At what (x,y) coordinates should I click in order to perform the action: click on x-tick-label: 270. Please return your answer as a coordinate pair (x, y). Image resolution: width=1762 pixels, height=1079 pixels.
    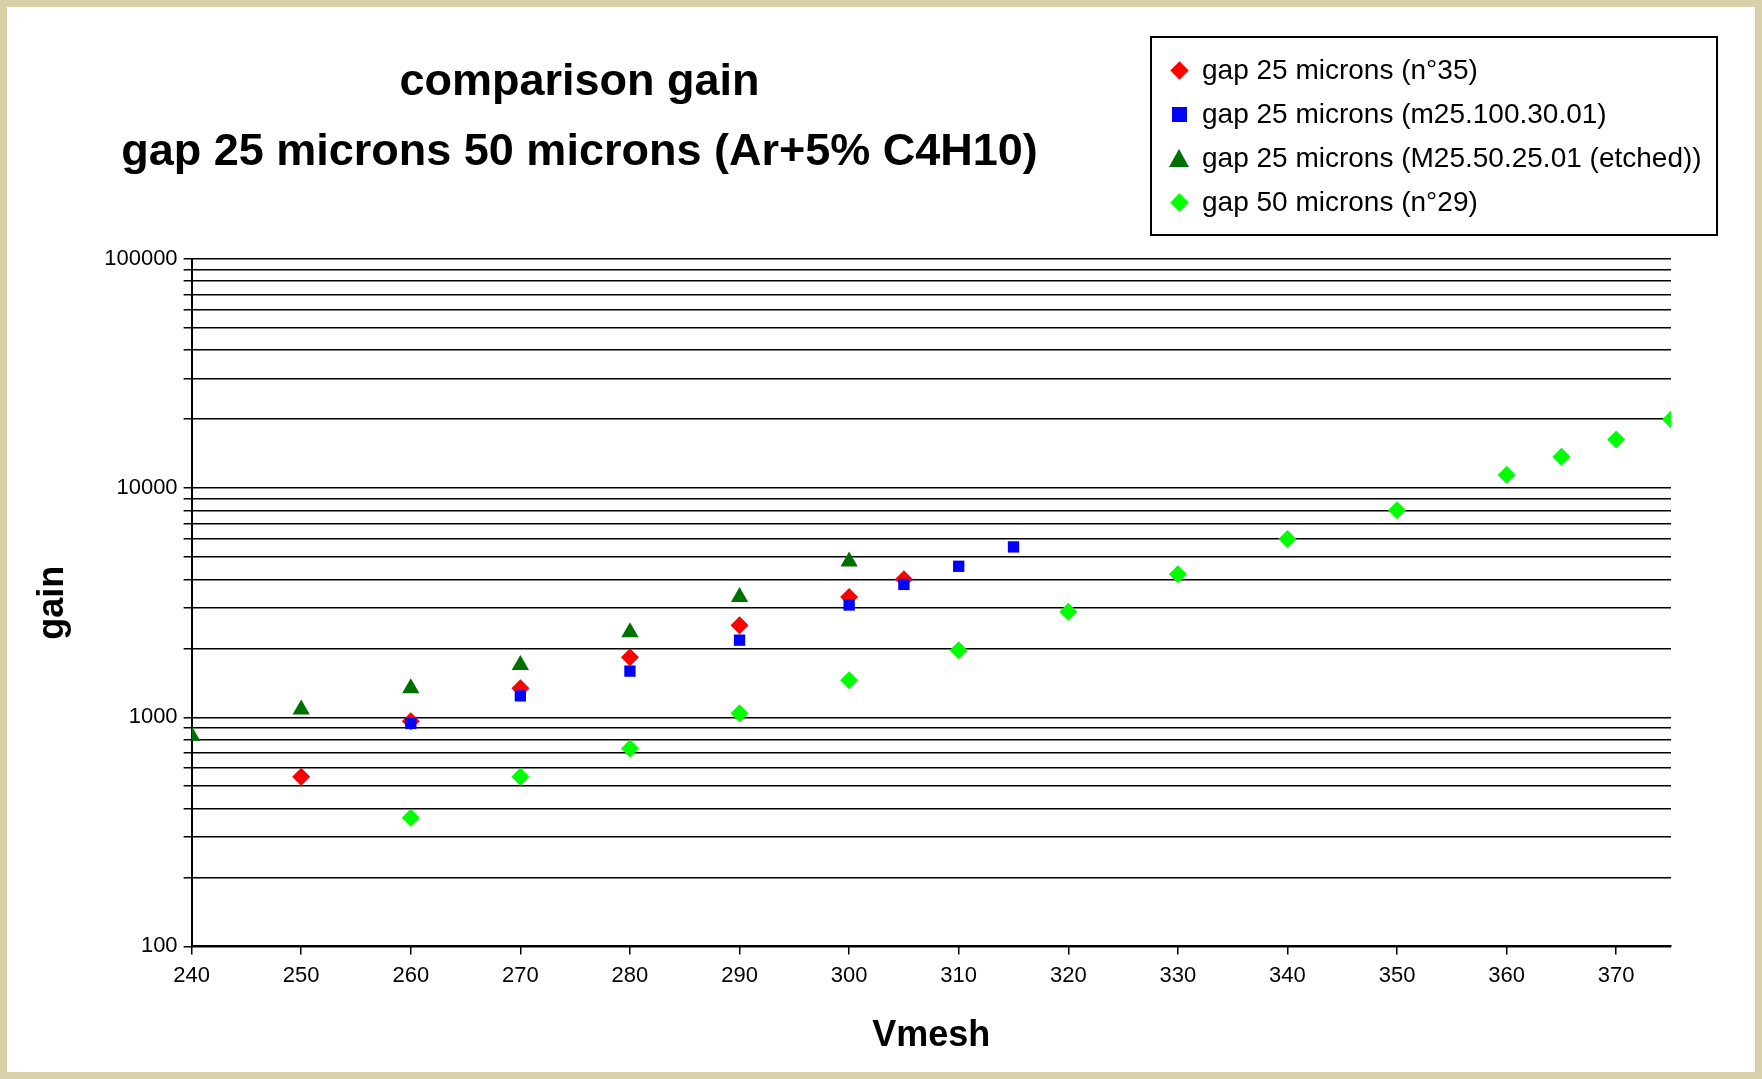
    Looking at the image, I should click on (520, 974).